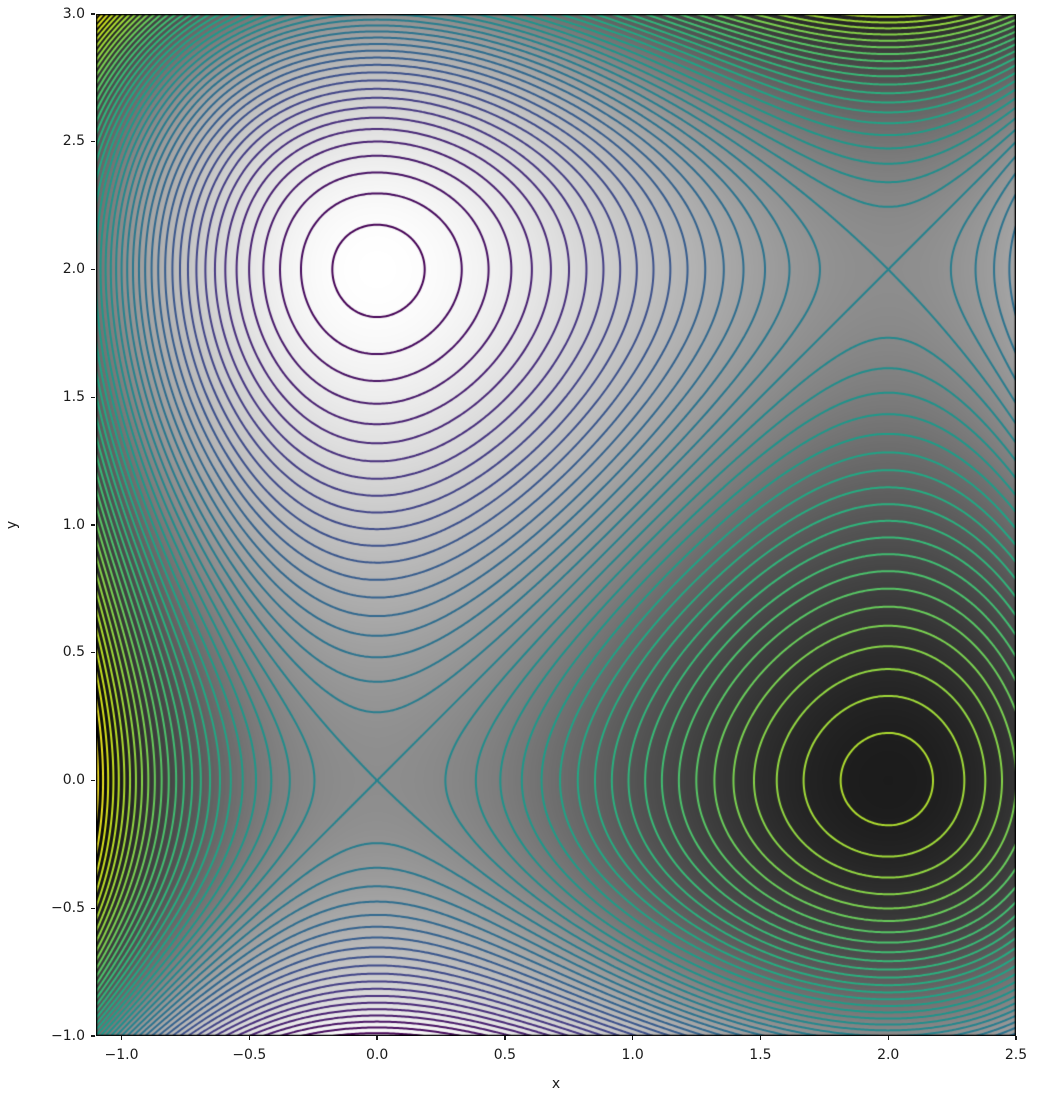 This screenshot has height=1103, width=1045. Describe the element at coordinates (556, 1084) in the screenshot. I see `x-axis-label: x` at that location.